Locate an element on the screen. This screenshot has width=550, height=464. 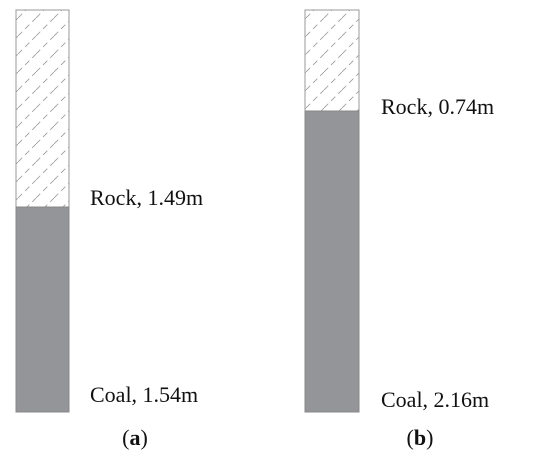
layer-label: Coal, 2.16m is located at coordinates (435, 399).